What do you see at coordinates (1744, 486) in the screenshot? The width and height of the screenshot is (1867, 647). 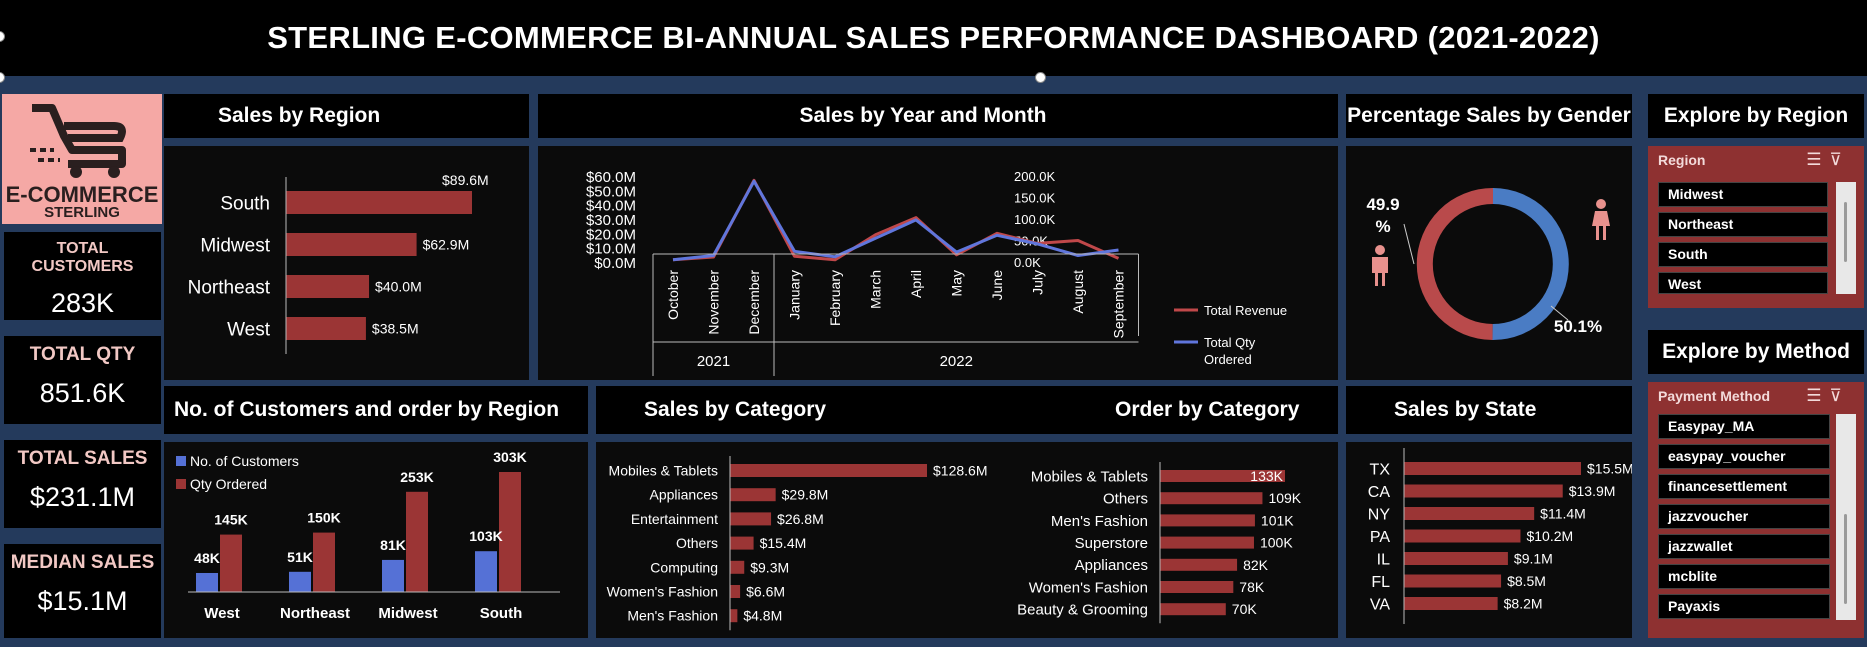 I see `slicer-item: financesettlement` at bounding box center [1744, 486].